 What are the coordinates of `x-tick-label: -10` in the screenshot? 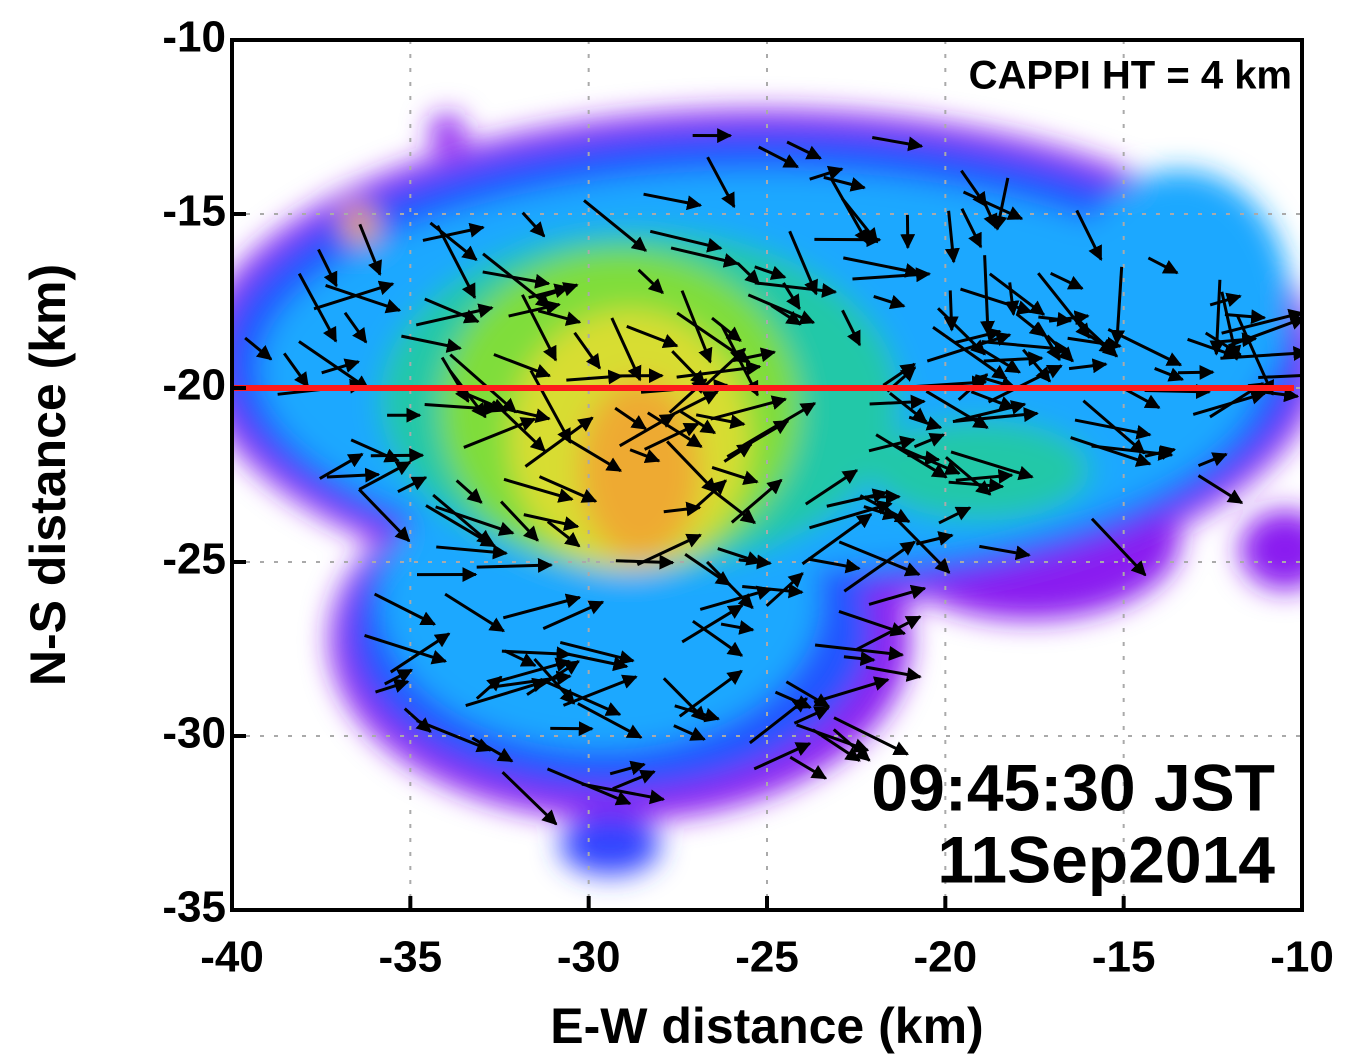 It's located at (1302, 957).